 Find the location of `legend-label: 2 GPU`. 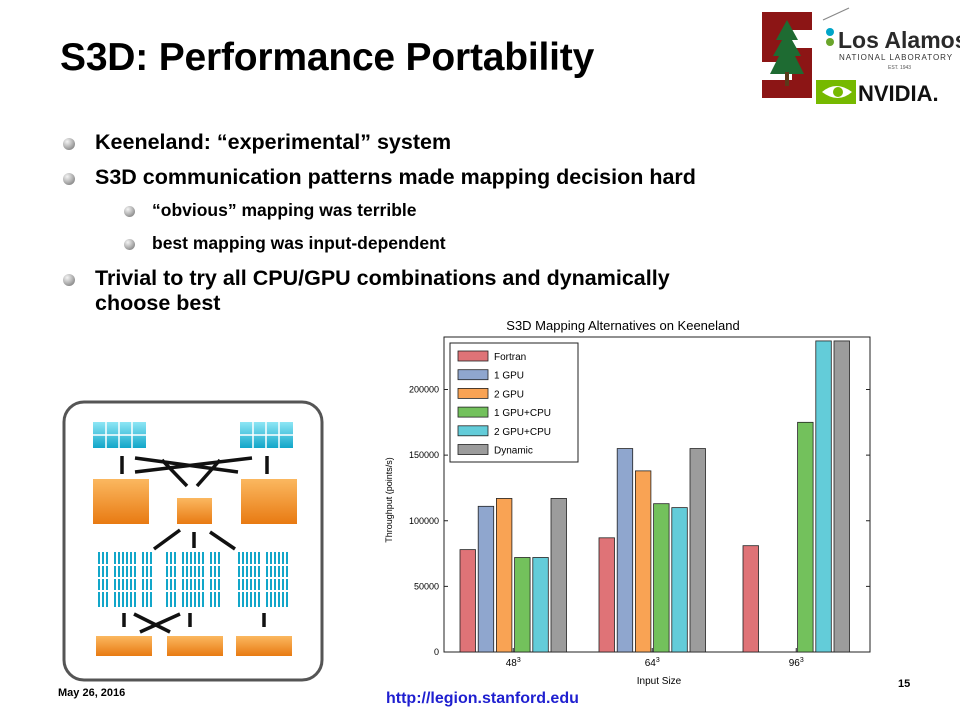

legend-label: 2 GPU is located at coordinates (509, 394).